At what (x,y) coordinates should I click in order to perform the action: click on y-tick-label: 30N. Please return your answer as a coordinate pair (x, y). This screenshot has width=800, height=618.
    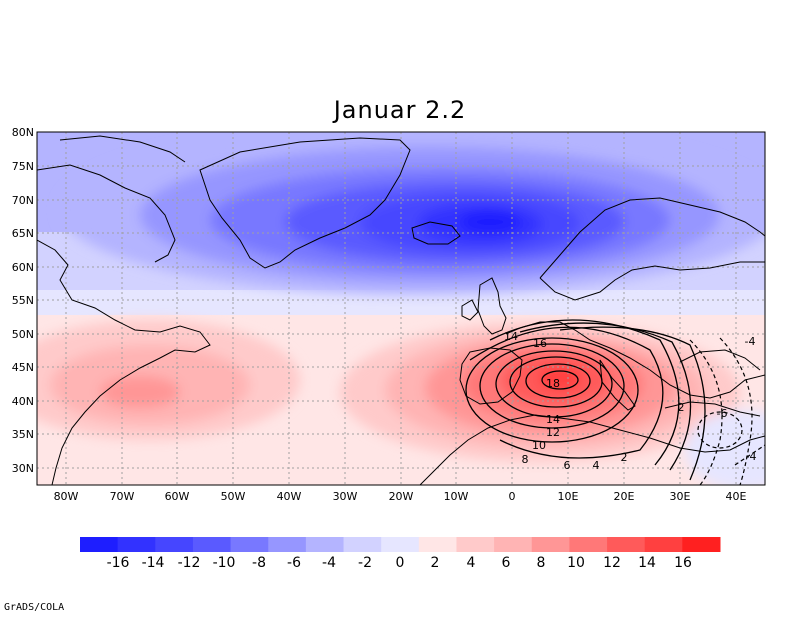
    Looking at the image, I should click on (23, 468).